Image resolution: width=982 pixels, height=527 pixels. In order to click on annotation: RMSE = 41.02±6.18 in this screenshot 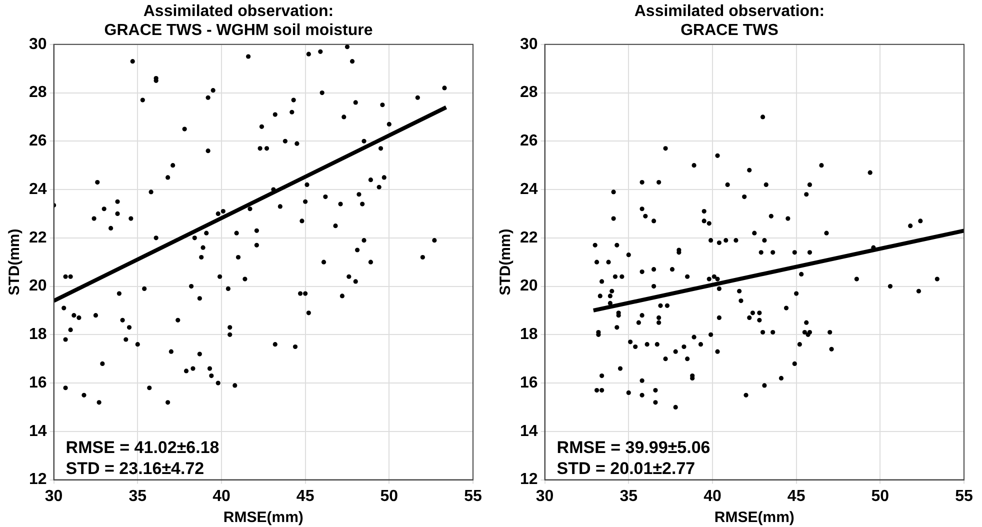, I will do `click(143, 447)`.